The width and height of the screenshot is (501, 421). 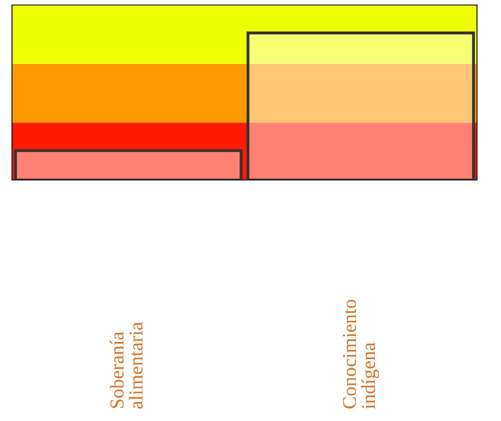 What do you see at coordinates (126, 365) in the screenshot?
I see `x-tick-label: Soberanía alimentaria` at bounding box center [126, 365].